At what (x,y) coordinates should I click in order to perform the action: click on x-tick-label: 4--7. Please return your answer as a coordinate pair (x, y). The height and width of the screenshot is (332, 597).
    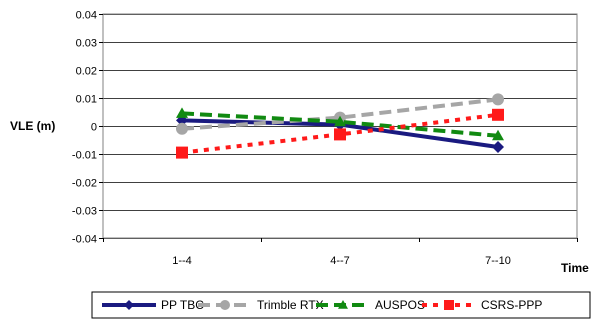
    Looking at the image, I should click on (340, 261).